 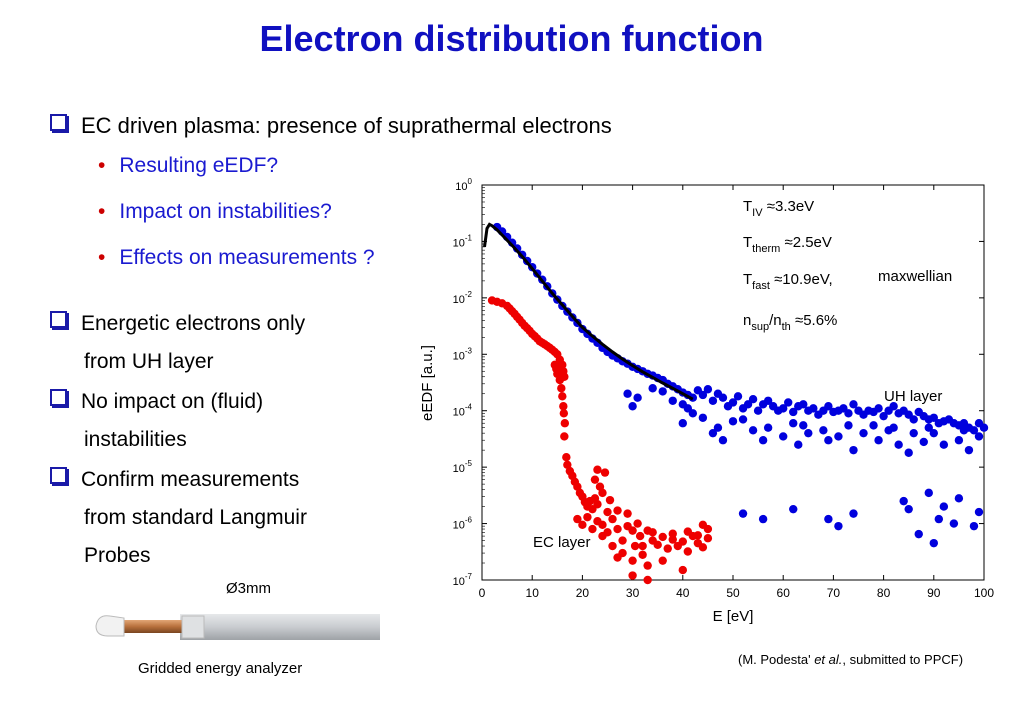 I want to click on t-therm-annotation: Ttherm ≈2.5eV, so click(x=787, y=244).